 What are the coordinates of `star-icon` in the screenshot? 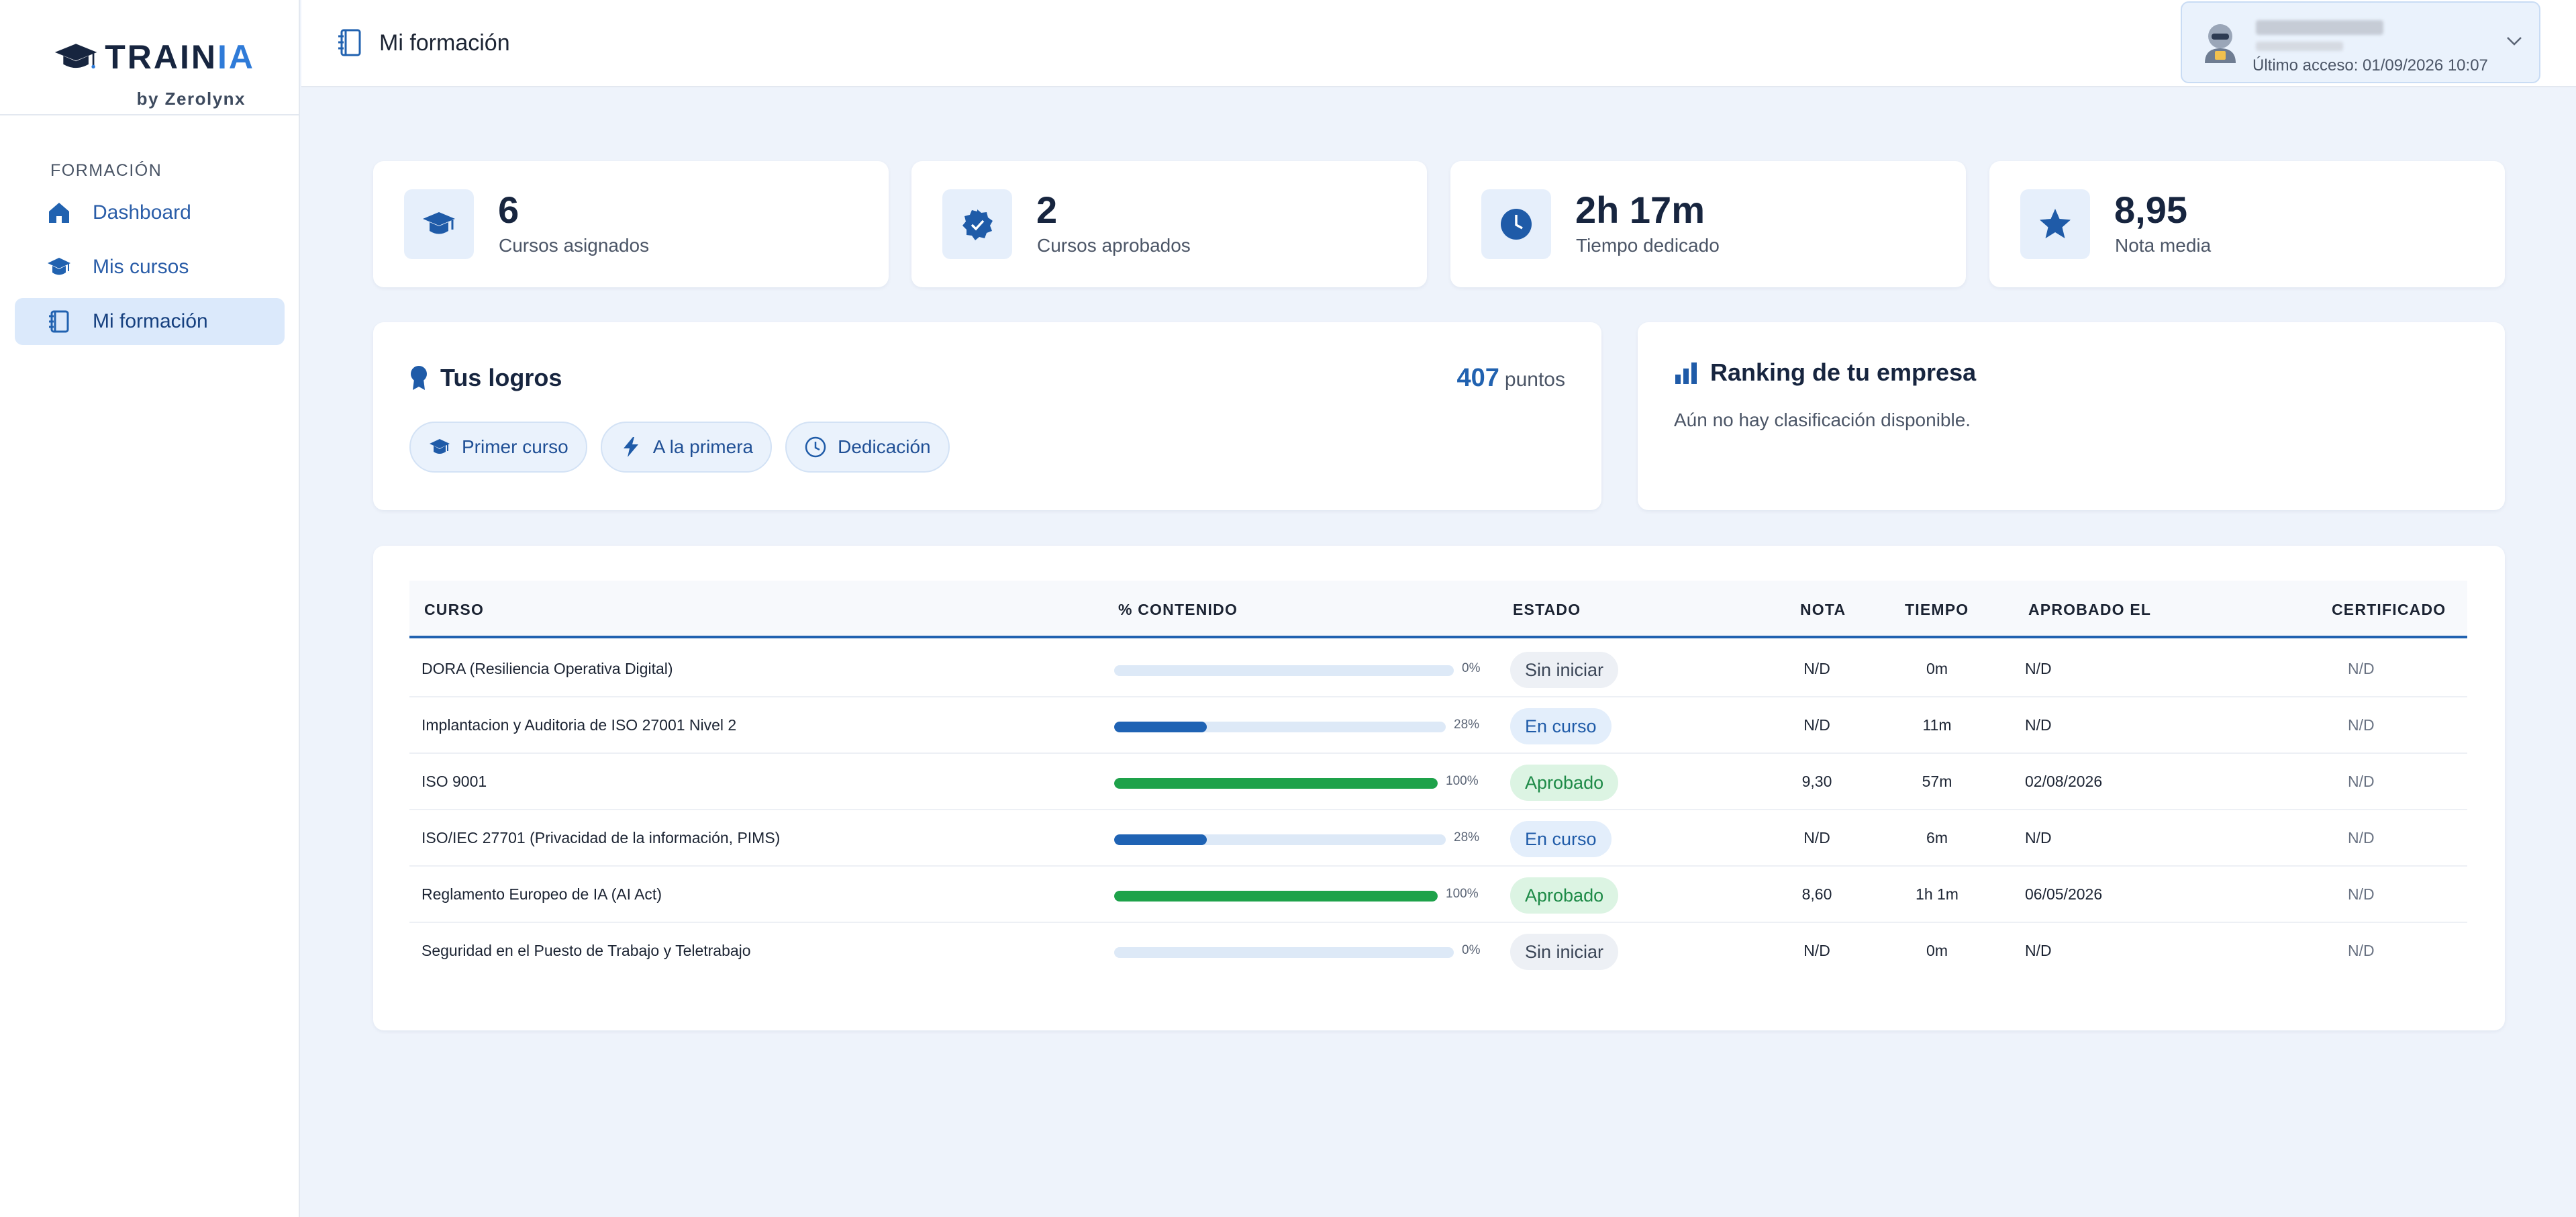 It's located at (2055, 223).